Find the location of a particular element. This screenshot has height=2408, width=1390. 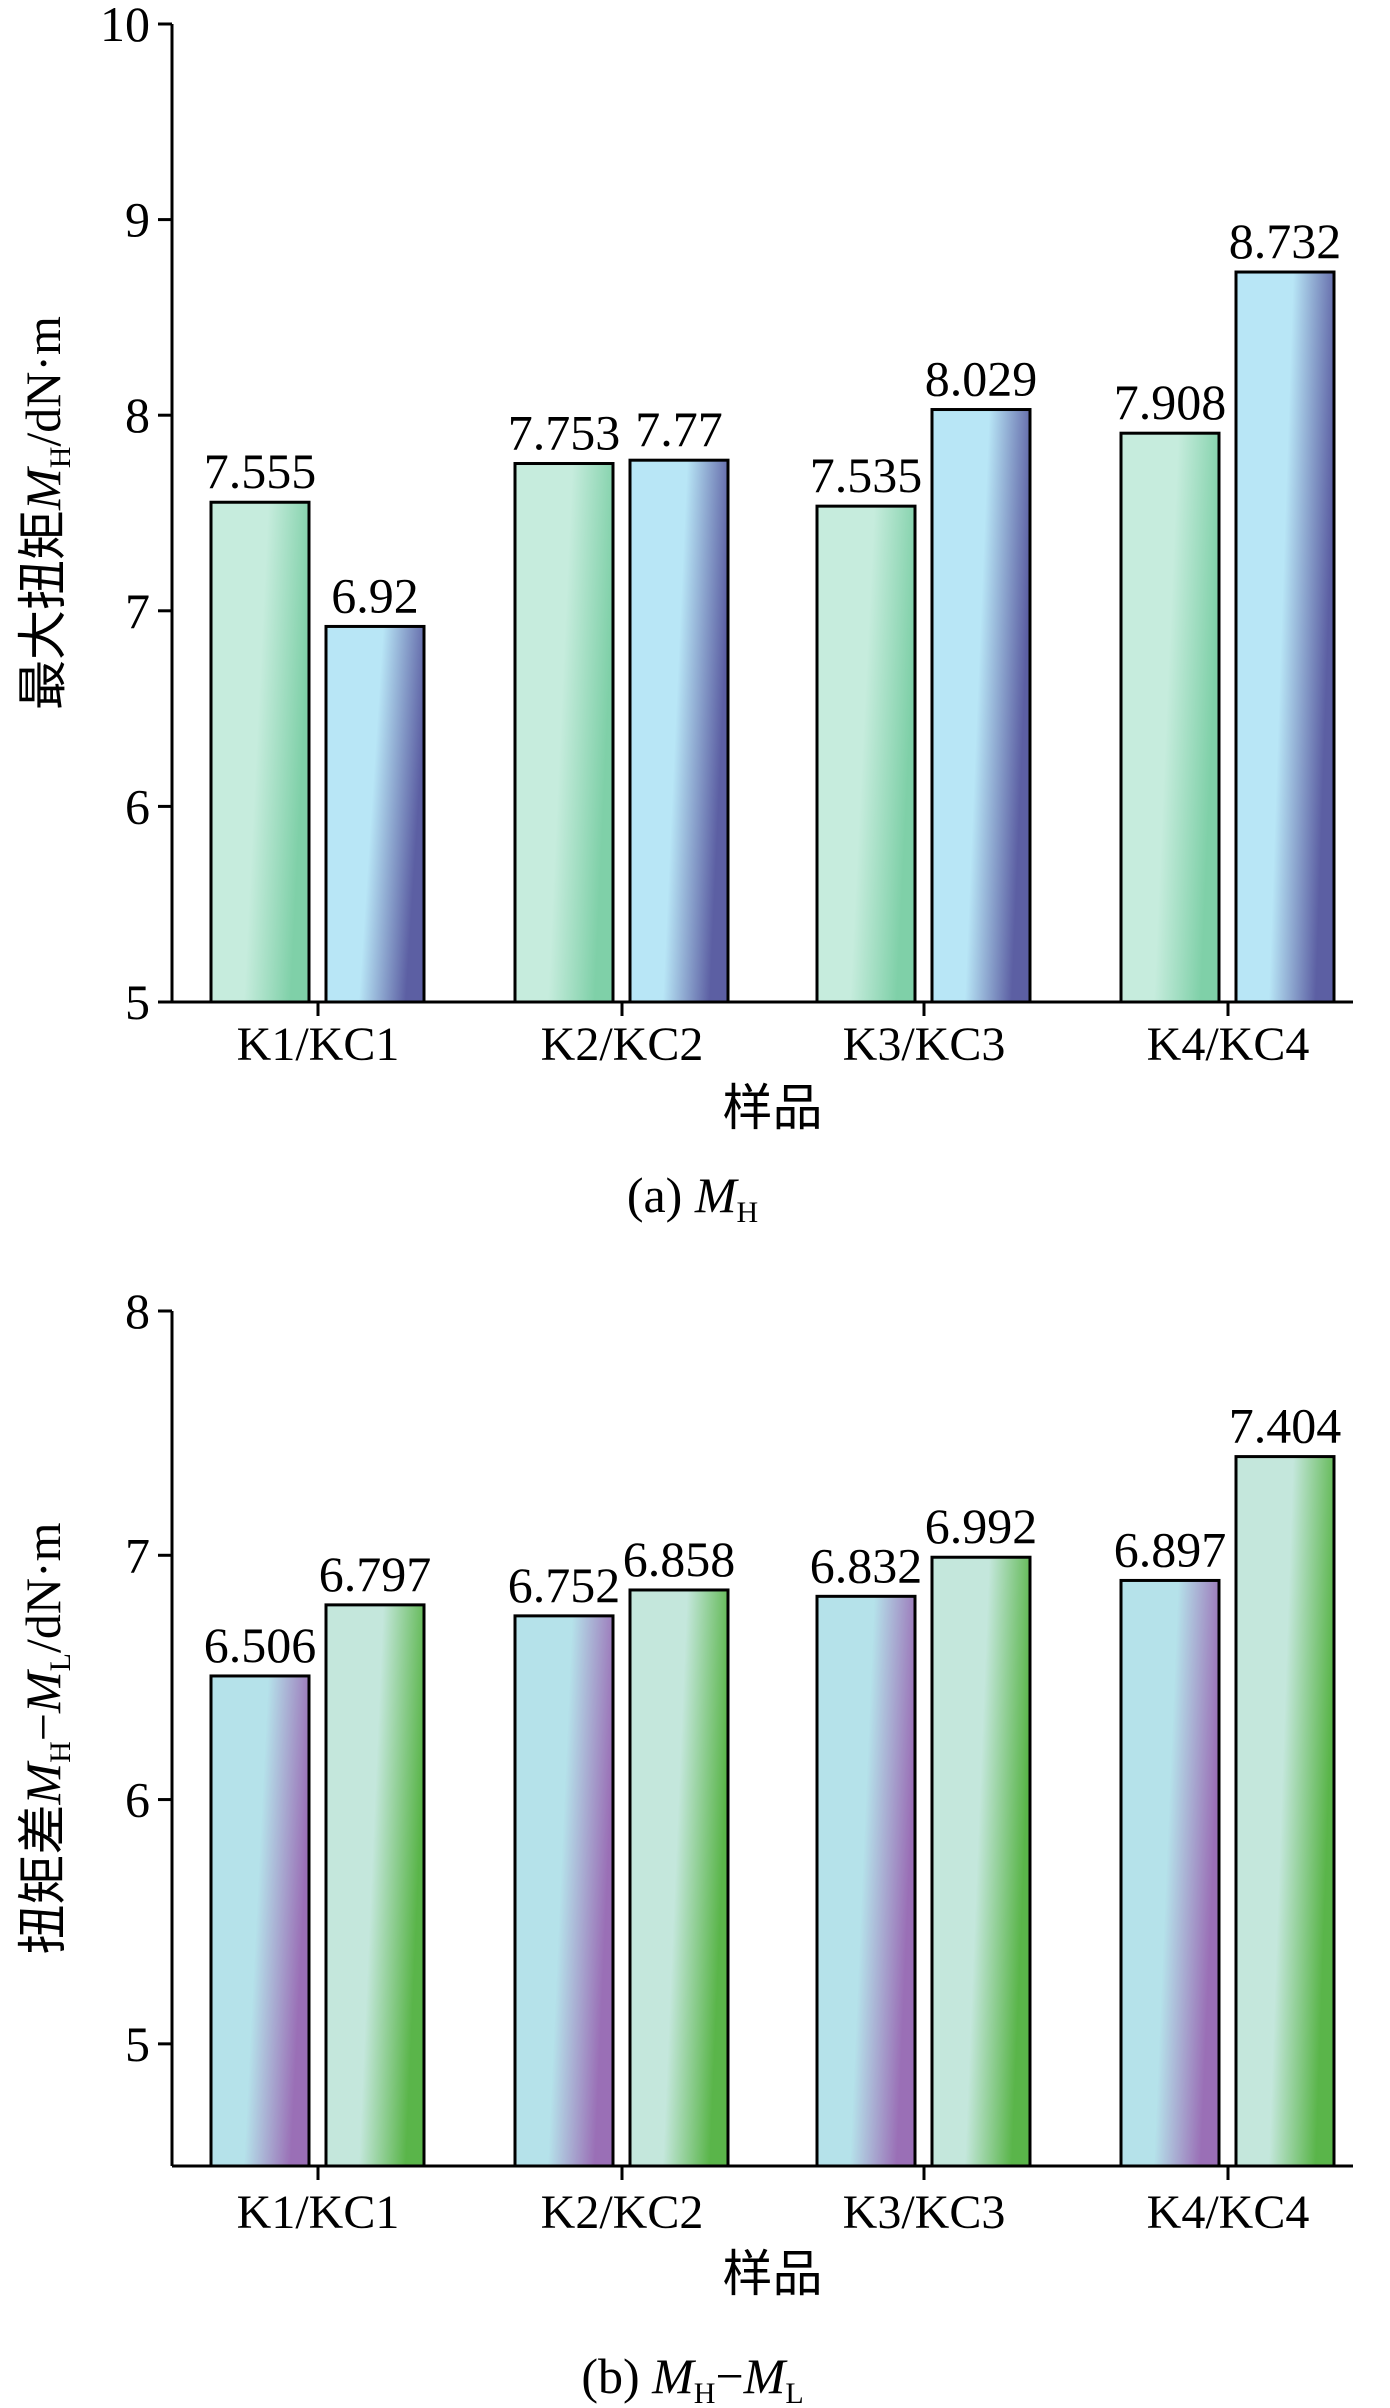

data-label: 6.897 is located at coordinates (1170, 1549).